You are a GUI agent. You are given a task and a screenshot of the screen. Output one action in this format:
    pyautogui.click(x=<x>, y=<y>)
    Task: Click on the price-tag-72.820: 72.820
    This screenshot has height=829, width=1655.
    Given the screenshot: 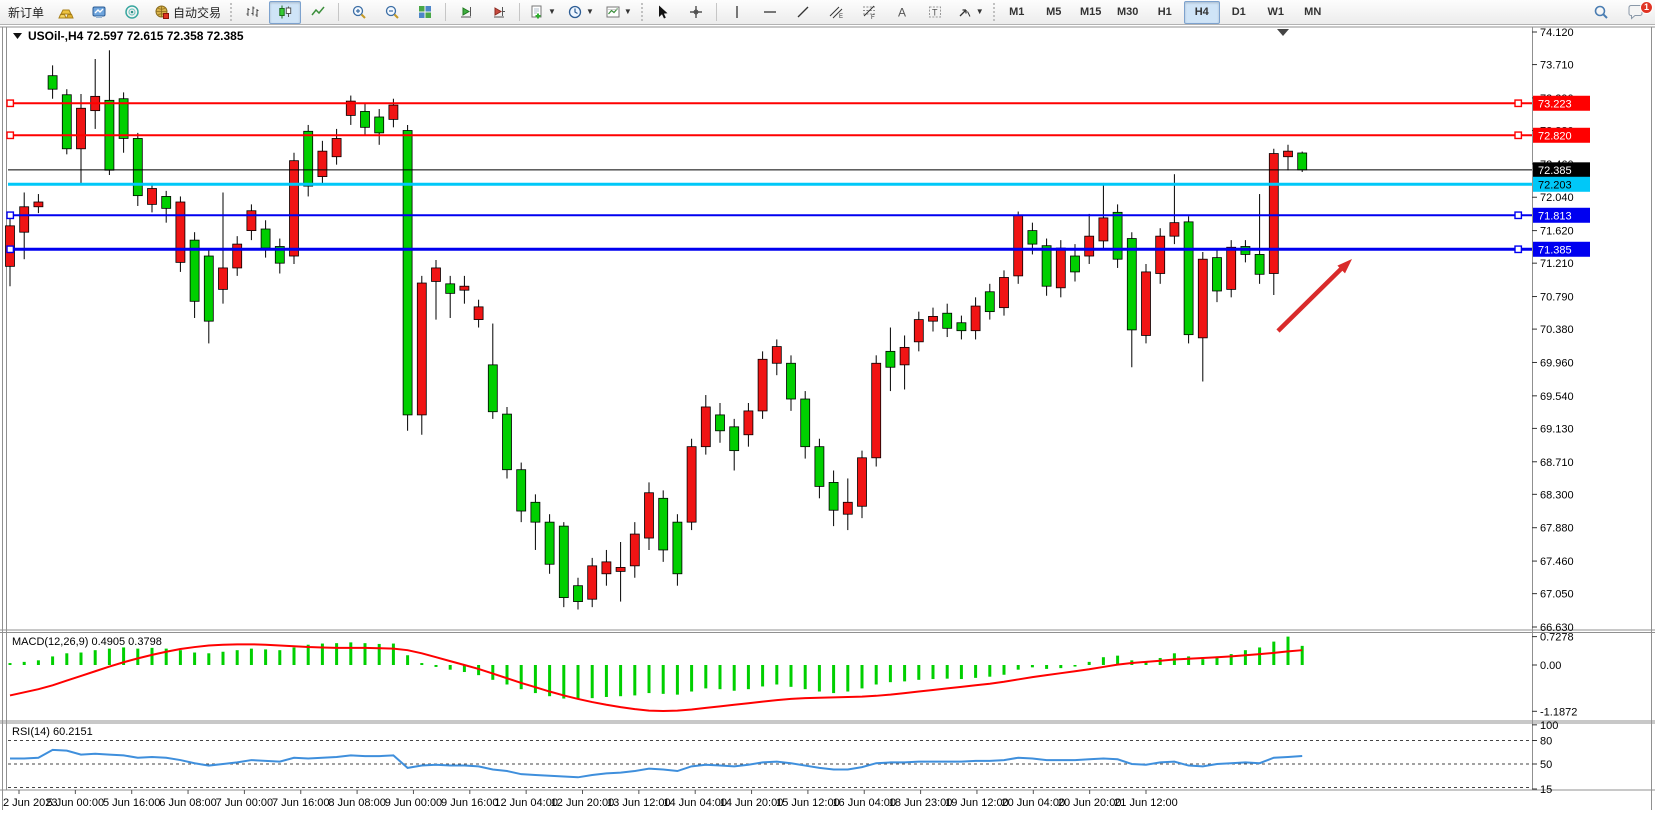 What is the action you would take?
    pyautogui.click(x=1561, y=135)
    